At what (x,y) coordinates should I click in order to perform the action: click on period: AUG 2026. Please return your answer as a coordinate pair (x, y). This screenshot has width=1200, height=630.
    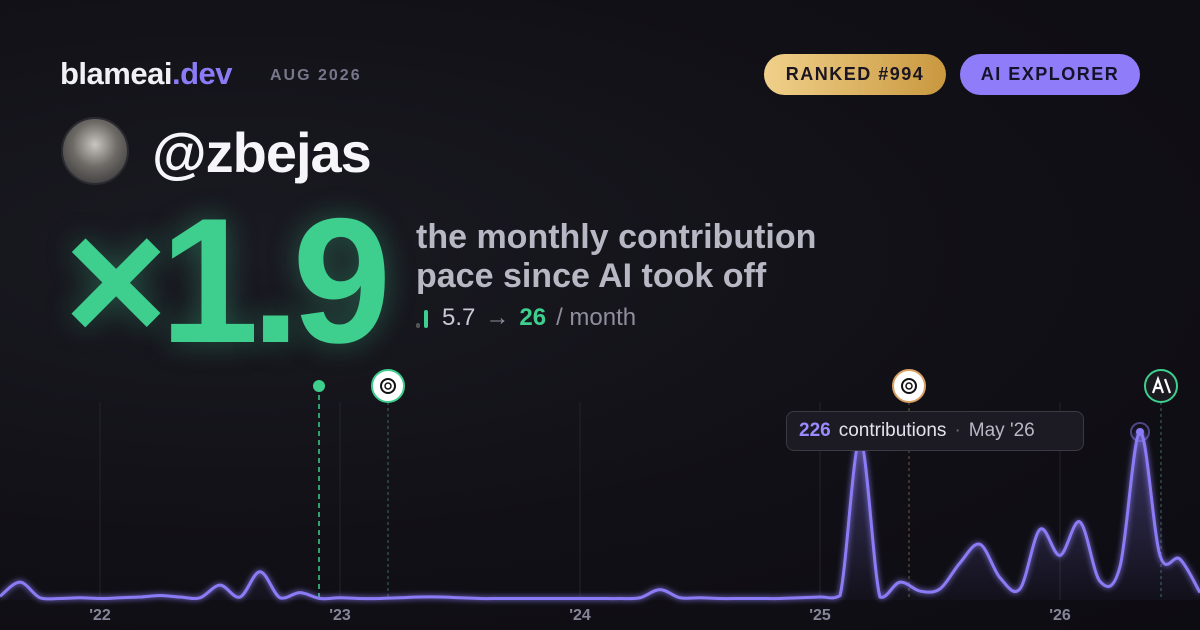
    Looking at the image, I should click on (316, 75).